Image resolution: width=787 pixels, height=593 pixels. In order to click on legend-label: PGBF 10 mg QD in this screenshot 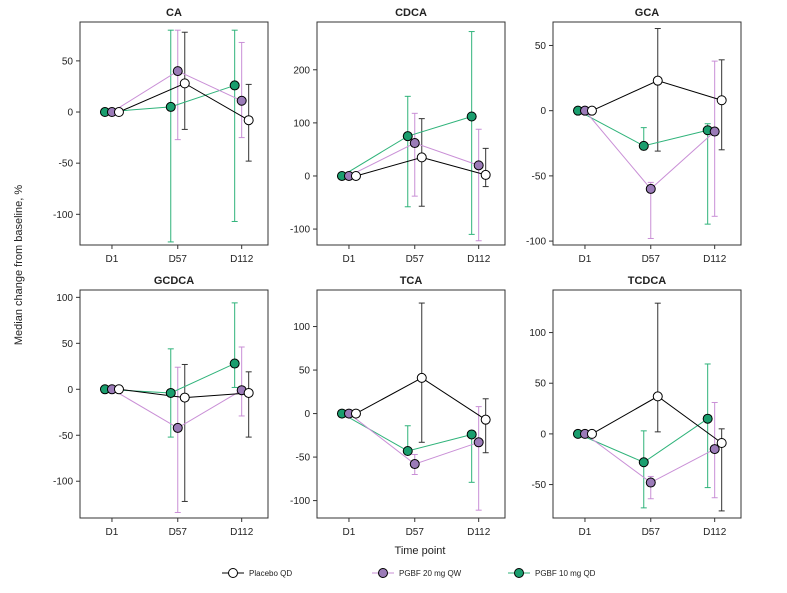, I will do `click(565, 573)`.